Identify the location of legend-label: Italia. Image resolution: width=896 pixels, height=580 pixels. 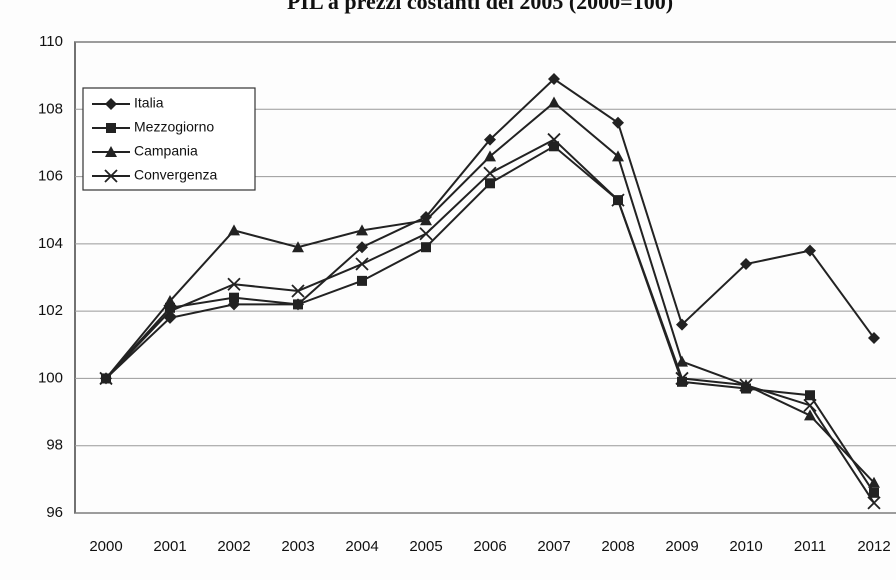
(149, 103).